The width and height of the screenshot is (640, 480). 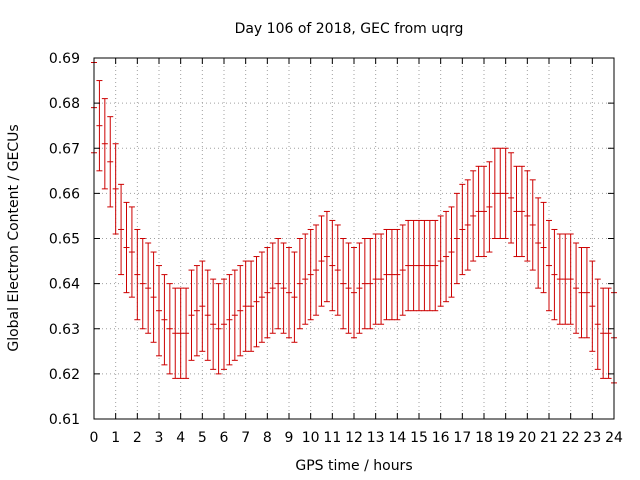 I want to click on x-tick-label: 14, so click(x=397, y=438).